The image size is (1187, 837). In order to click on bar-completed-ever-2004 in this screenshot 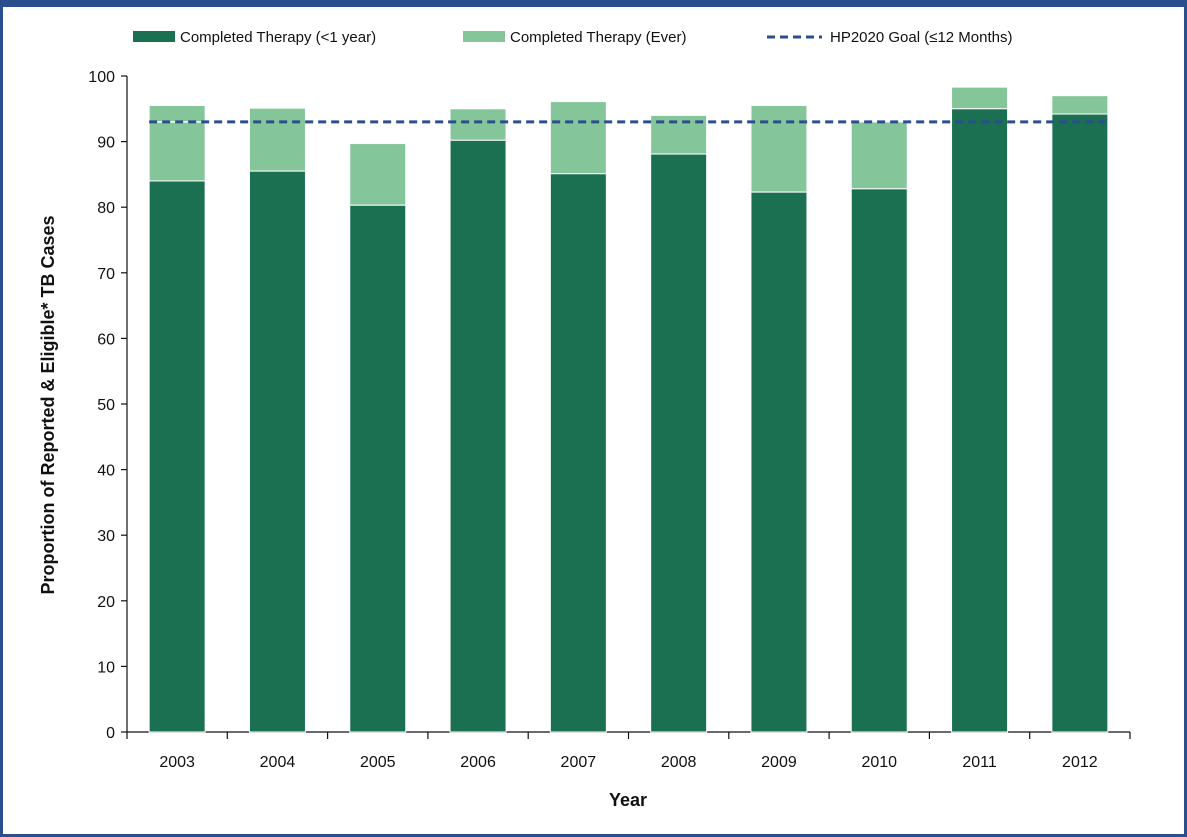, I will do `click(277, 139)`.